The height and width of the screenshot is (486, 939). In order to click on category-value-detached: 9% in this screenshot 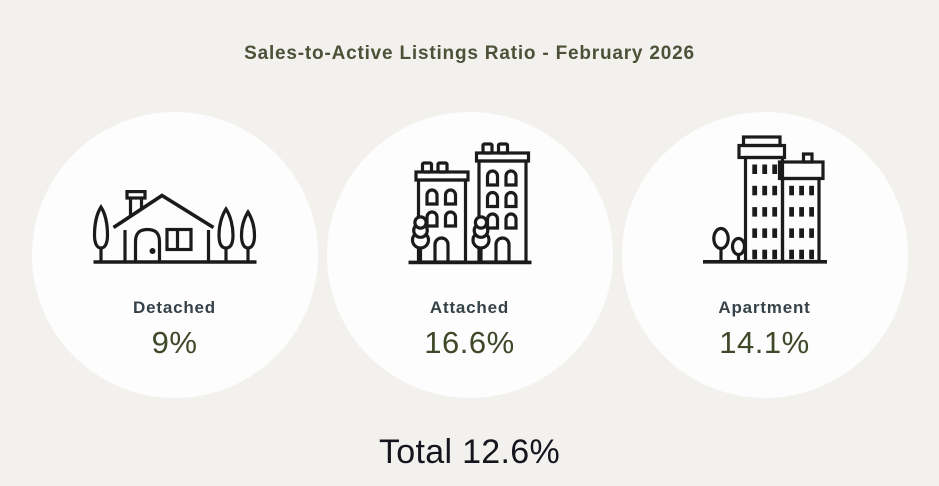, I will do `click(174, 342)`.